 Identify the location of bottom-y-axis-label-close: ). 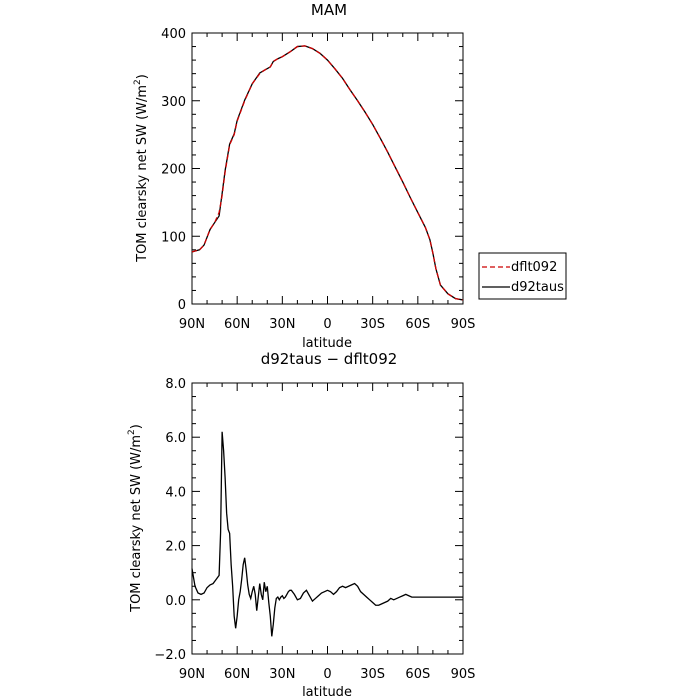
(136, 426).